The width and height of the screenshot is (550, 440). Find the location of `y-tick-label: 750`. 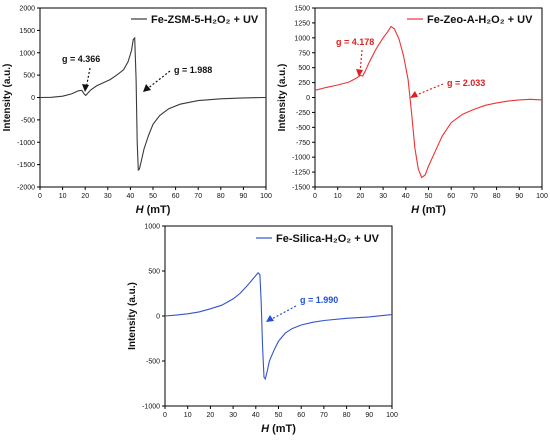

y-tick-label: 750 is located at coordinates (304, 53).